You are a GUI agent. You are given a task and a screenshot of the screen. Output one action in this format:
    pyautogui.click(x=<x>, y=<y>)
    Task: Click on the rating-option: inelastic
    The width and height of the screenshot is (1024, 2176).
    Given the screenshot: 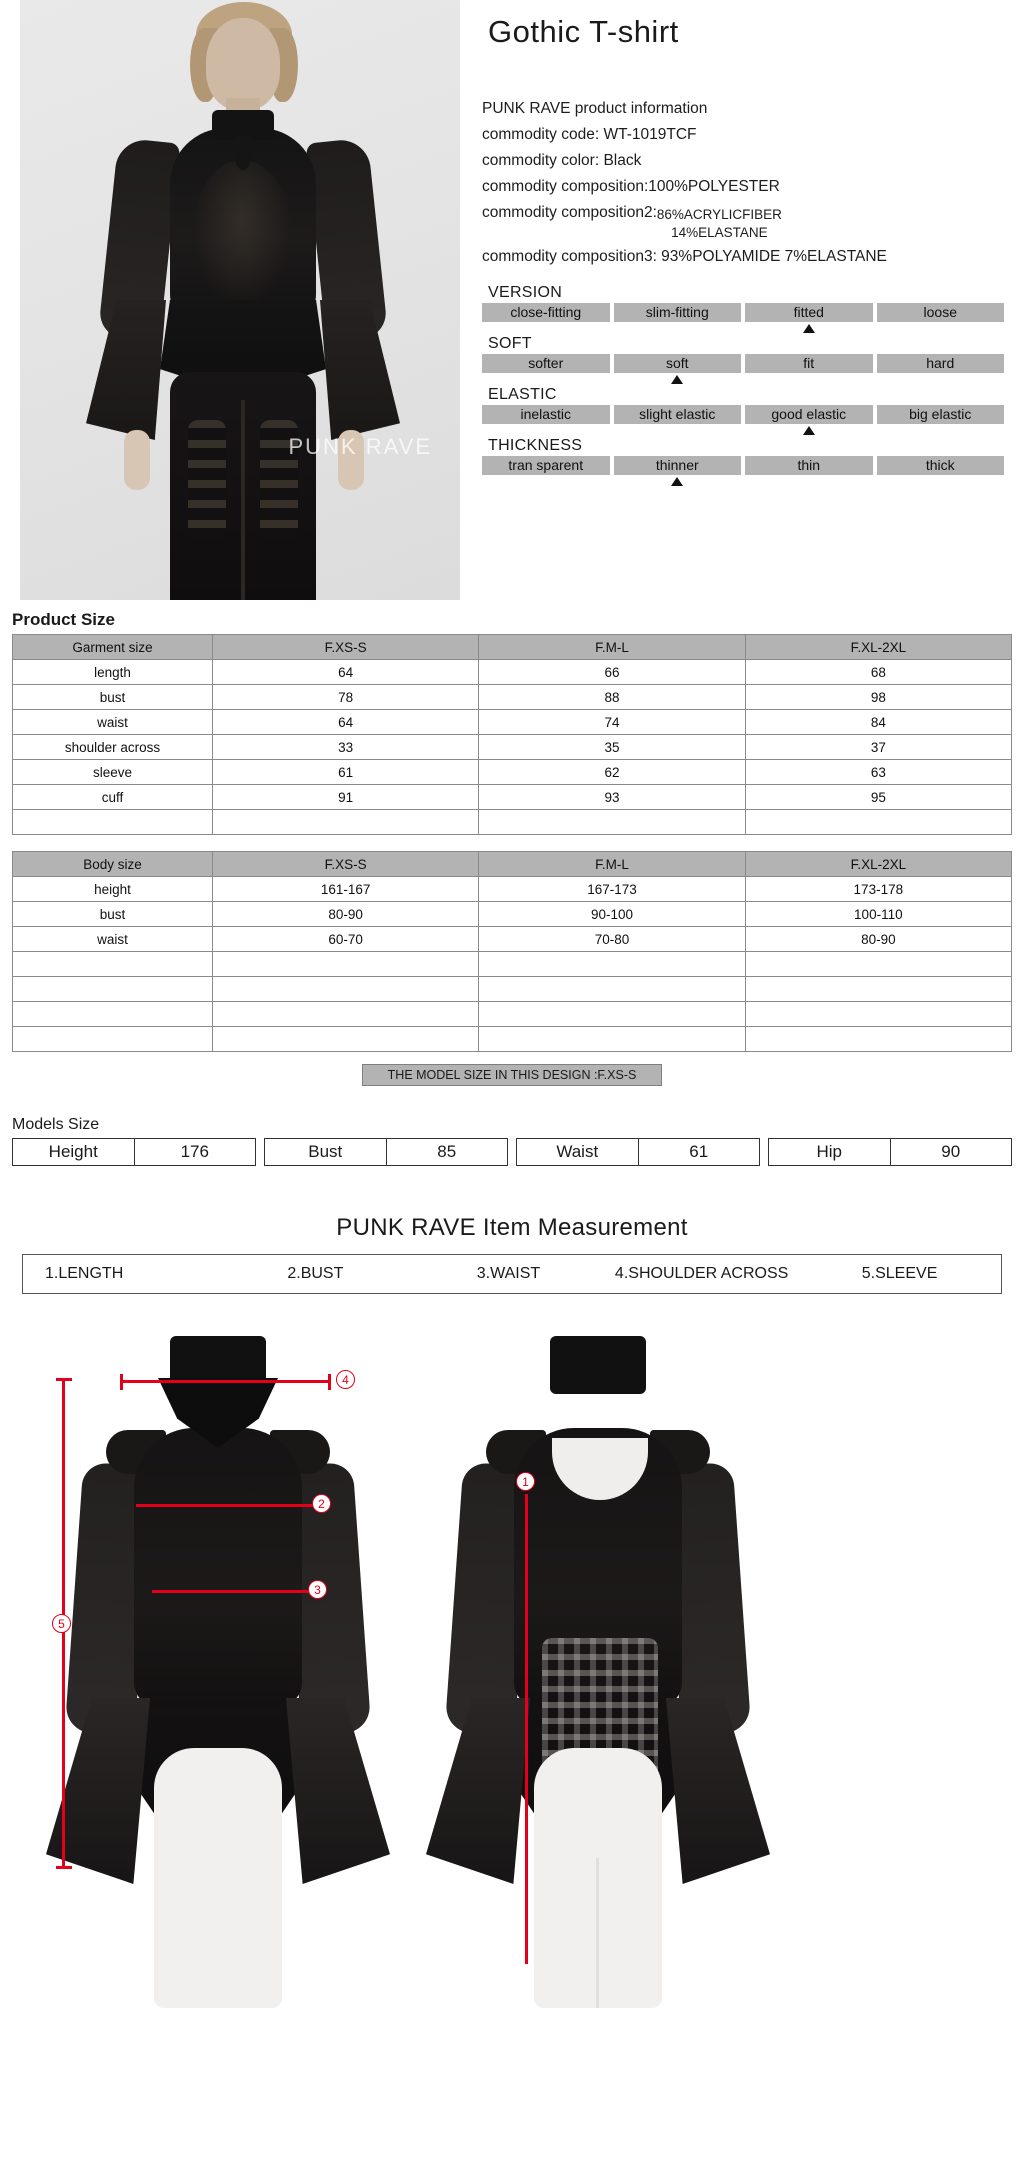 What is the action you would take?
    pyautogui.click(x=546, y=414)
    